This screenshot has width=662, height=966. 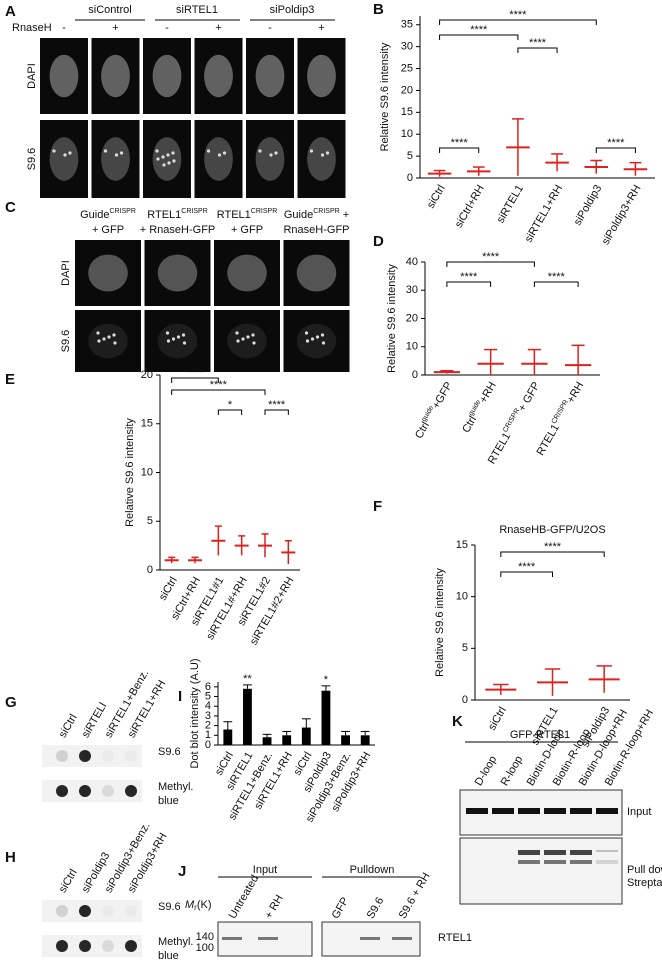 I want to click on category-sup: CRISPR, so click(x=511, y=420).